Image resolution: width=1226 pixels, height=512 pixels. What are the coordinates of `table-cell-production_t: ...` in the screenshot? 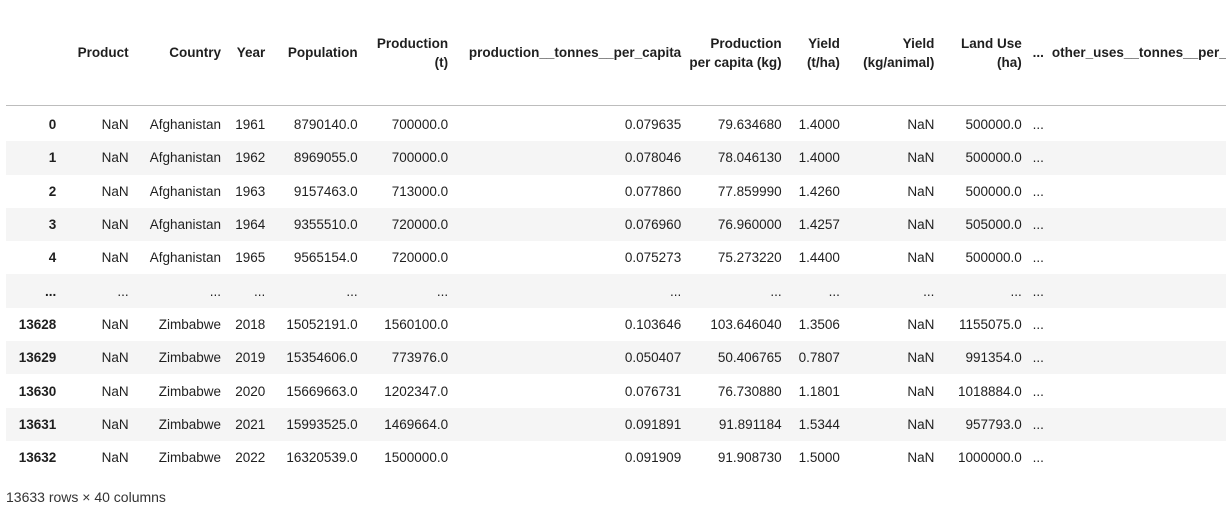 It's located at (442, 291).